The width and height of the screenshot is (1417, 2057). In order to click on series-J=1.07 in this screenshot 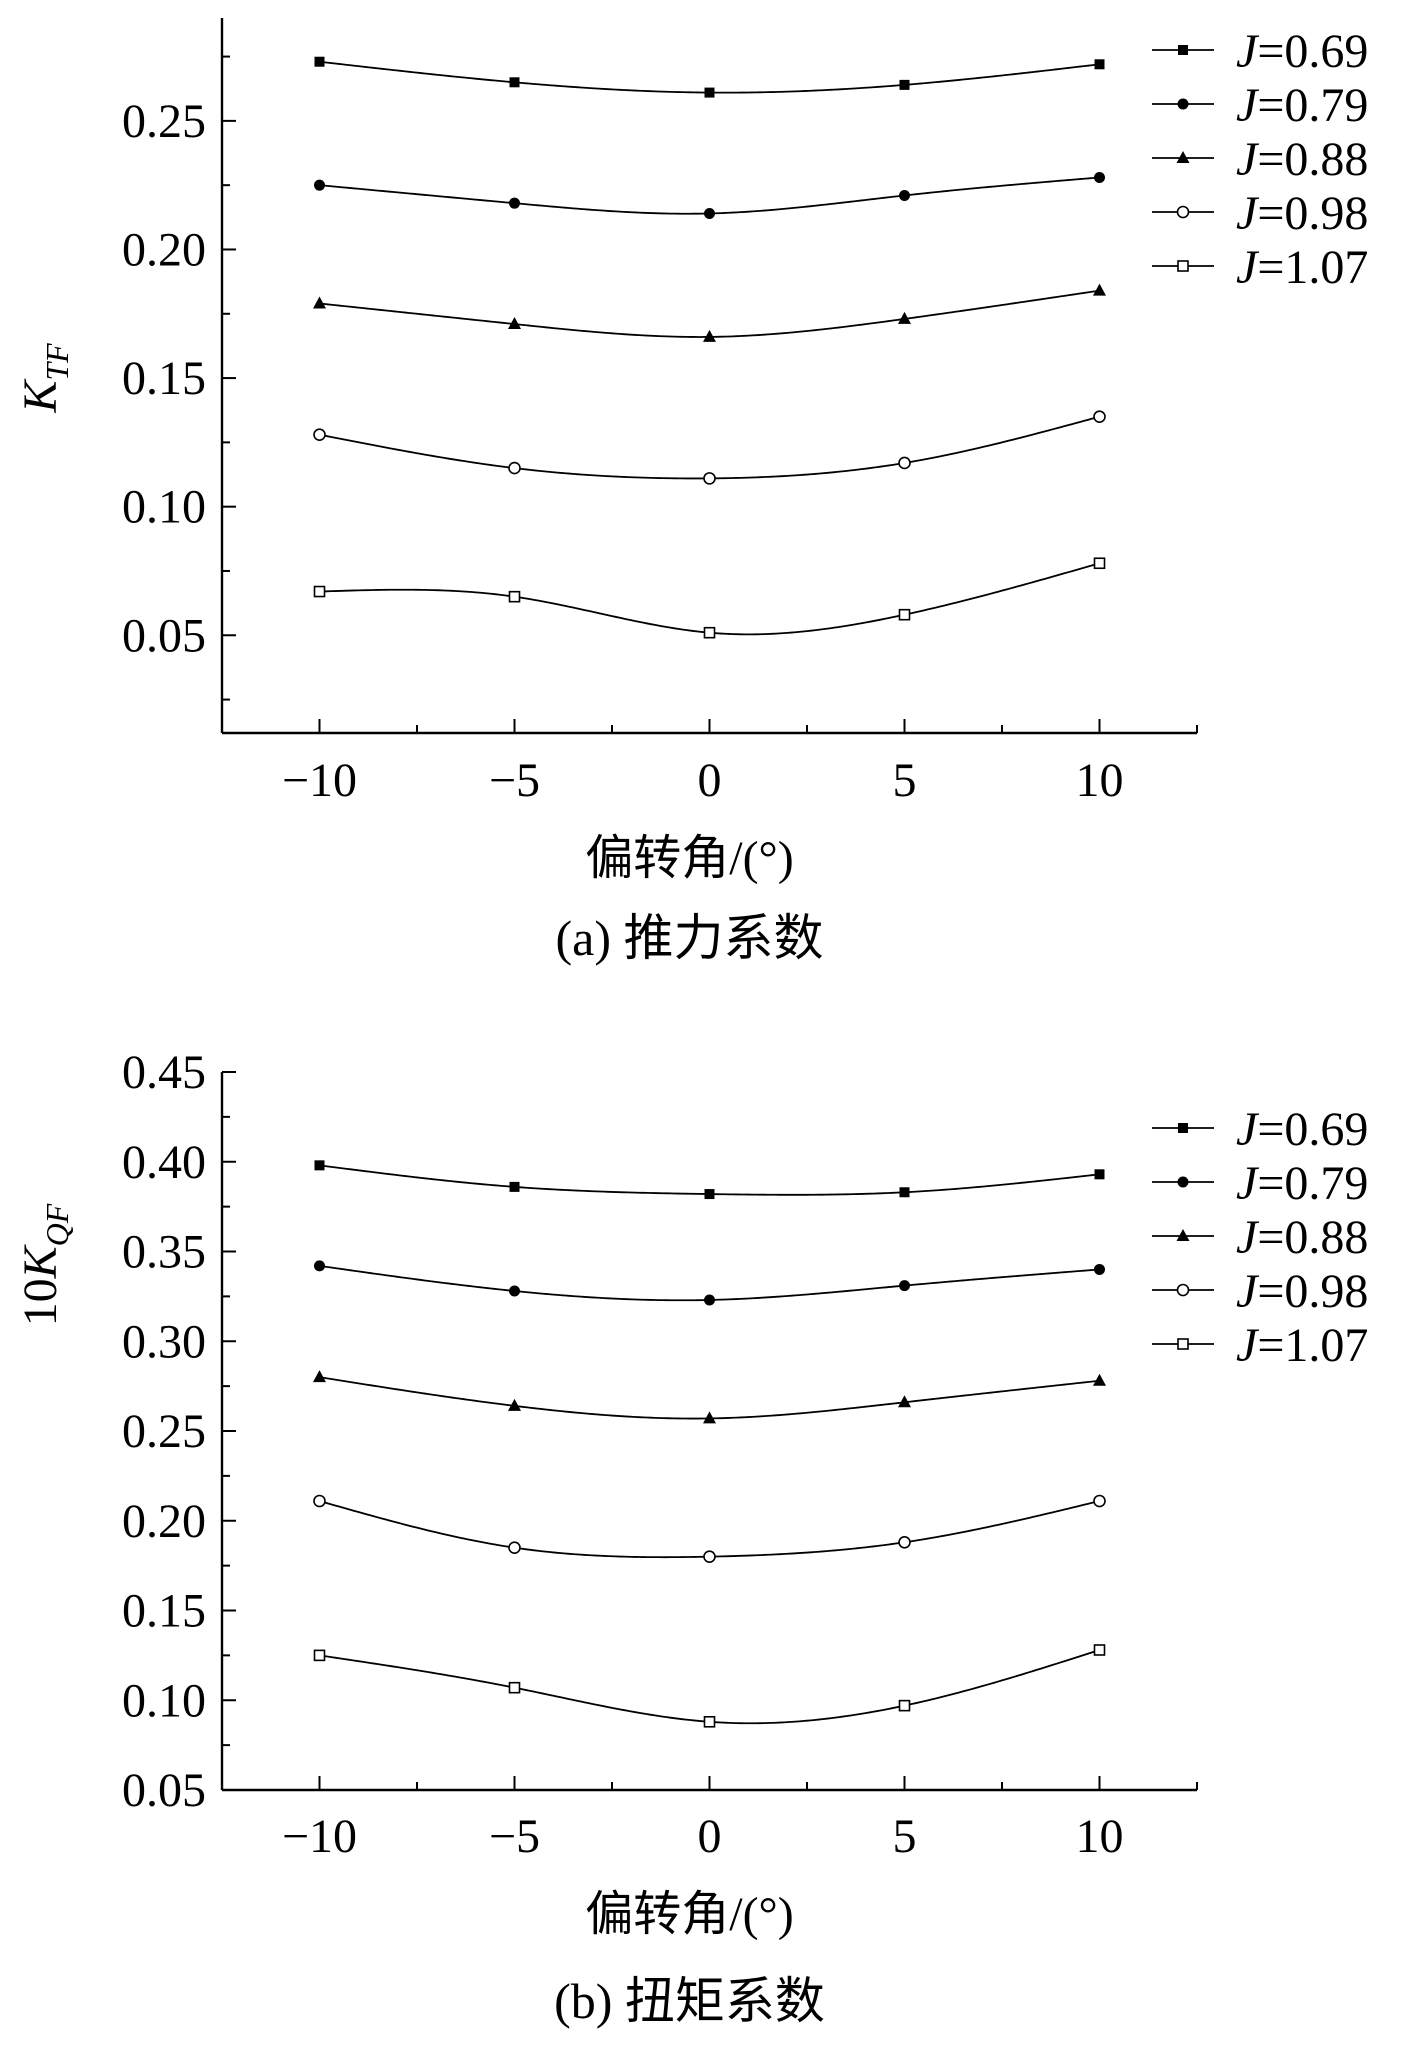, I will do `click(709, 1686)`.